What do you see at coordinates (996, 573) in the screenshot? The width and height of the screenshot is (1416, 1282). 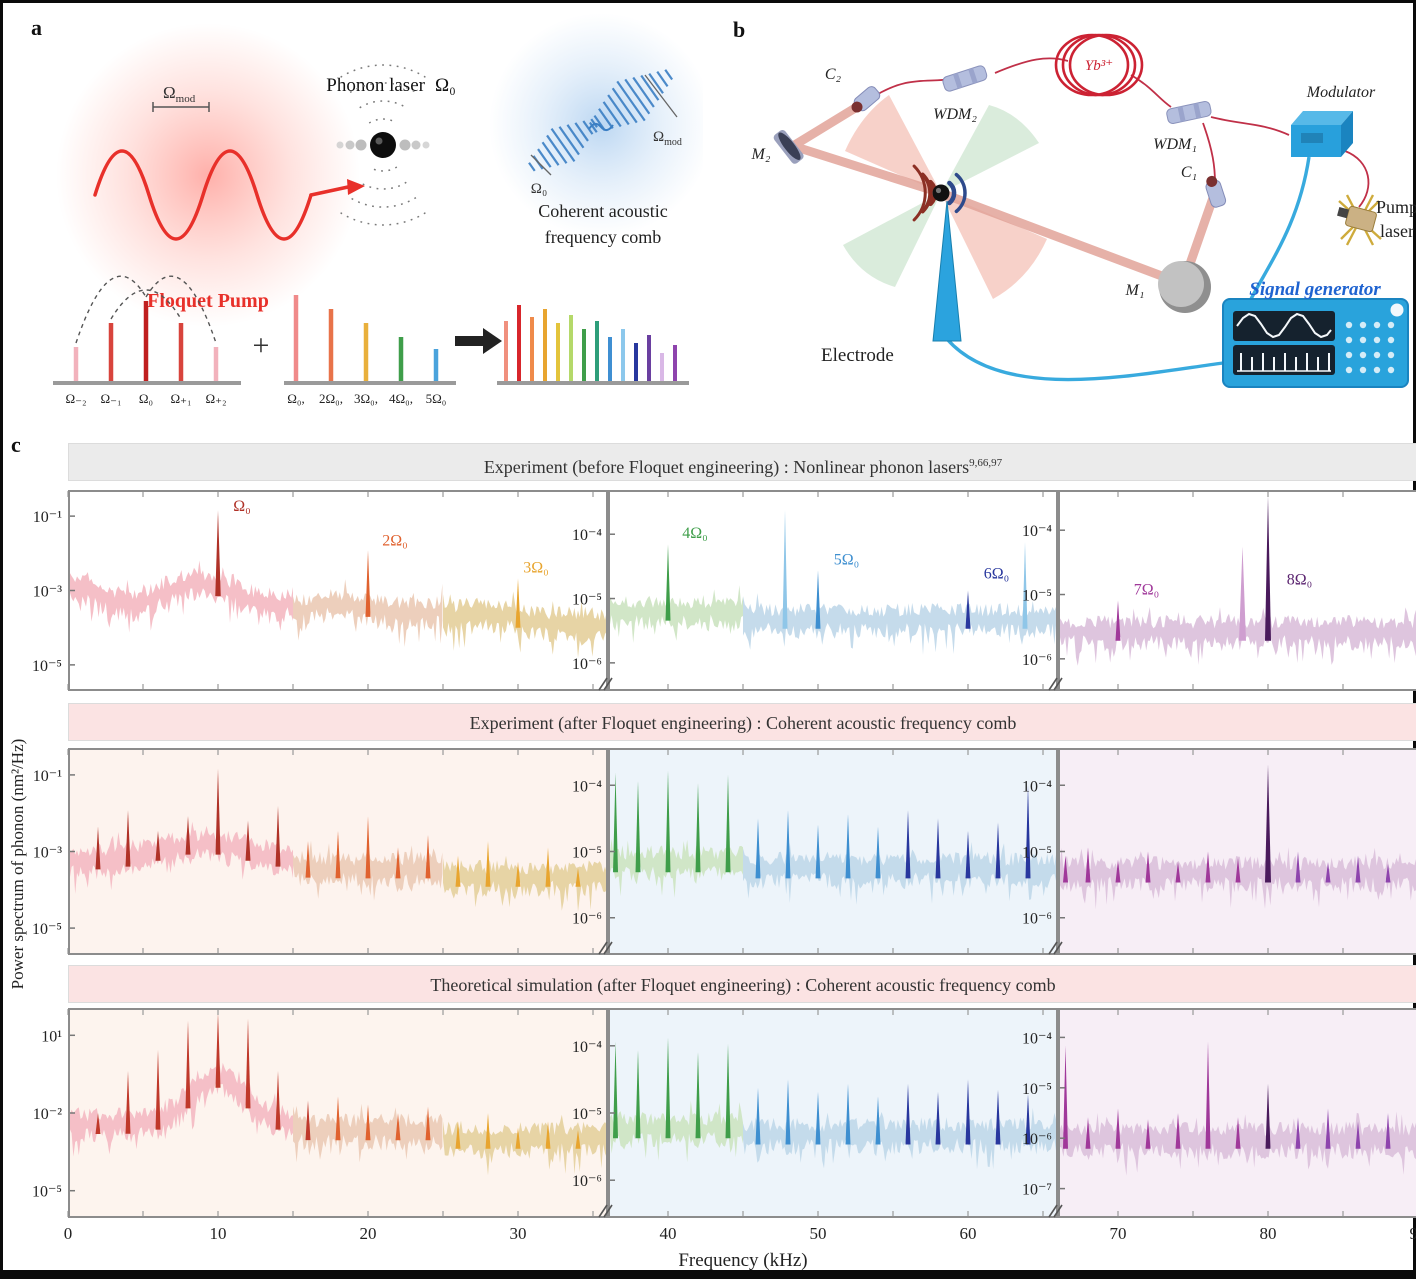 I see `peak-label: 6Ω₀` at bounding box center [996, 573].